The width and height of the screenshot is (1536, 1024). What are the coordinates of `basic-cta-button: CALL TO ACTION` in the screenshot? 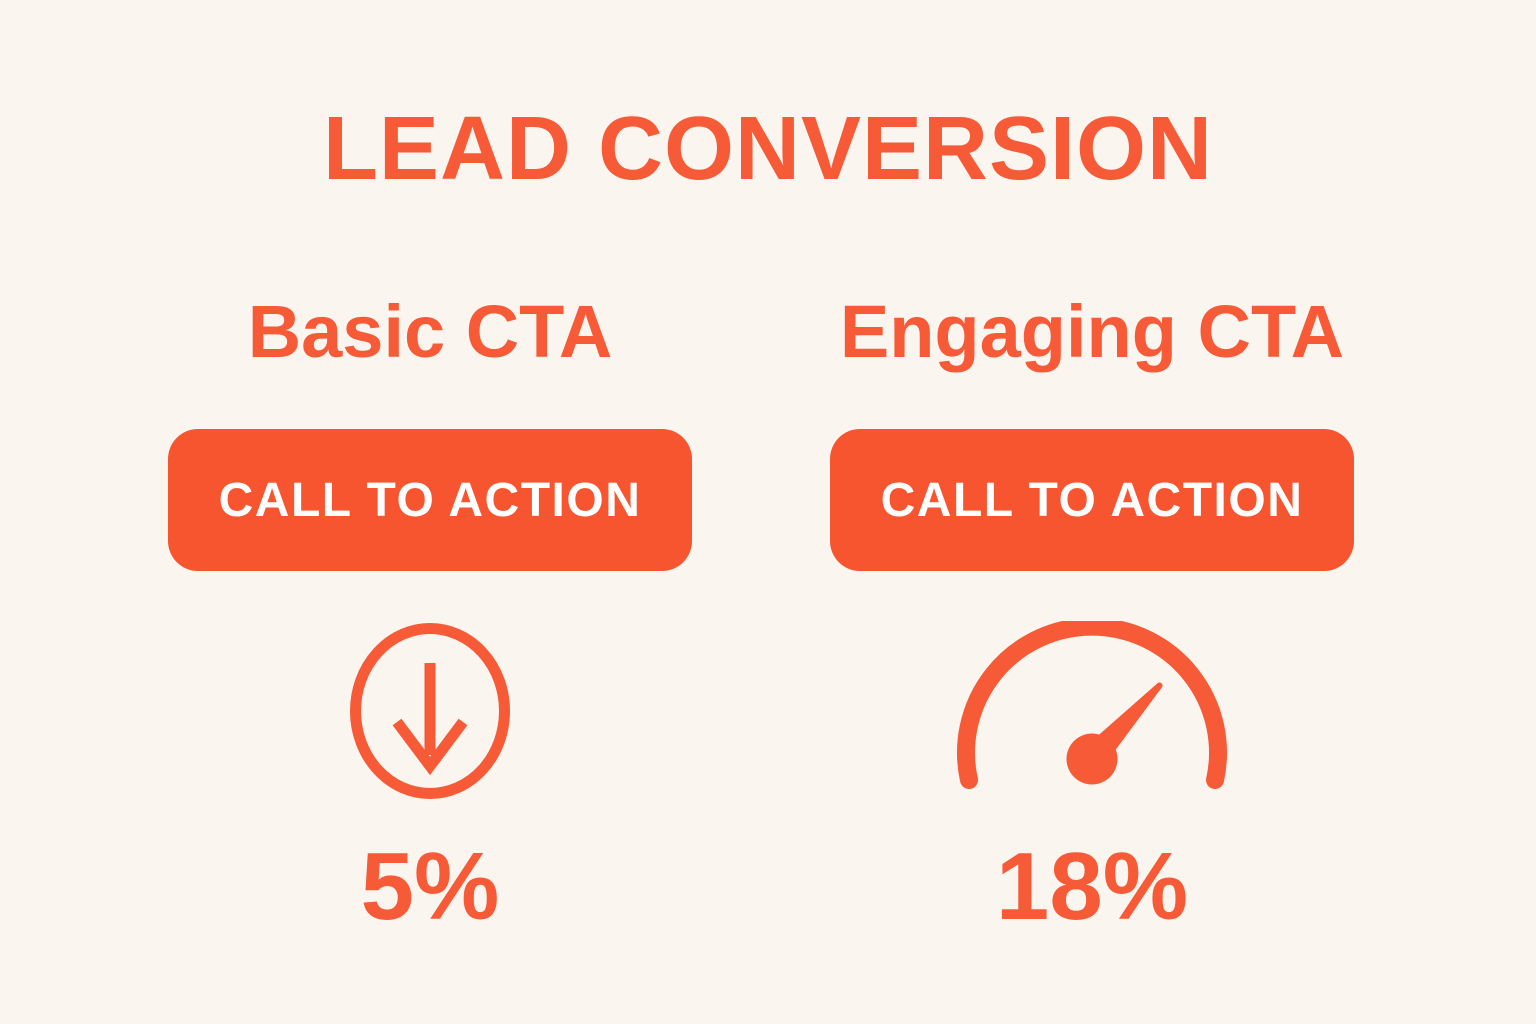 It's located at (430, 500).